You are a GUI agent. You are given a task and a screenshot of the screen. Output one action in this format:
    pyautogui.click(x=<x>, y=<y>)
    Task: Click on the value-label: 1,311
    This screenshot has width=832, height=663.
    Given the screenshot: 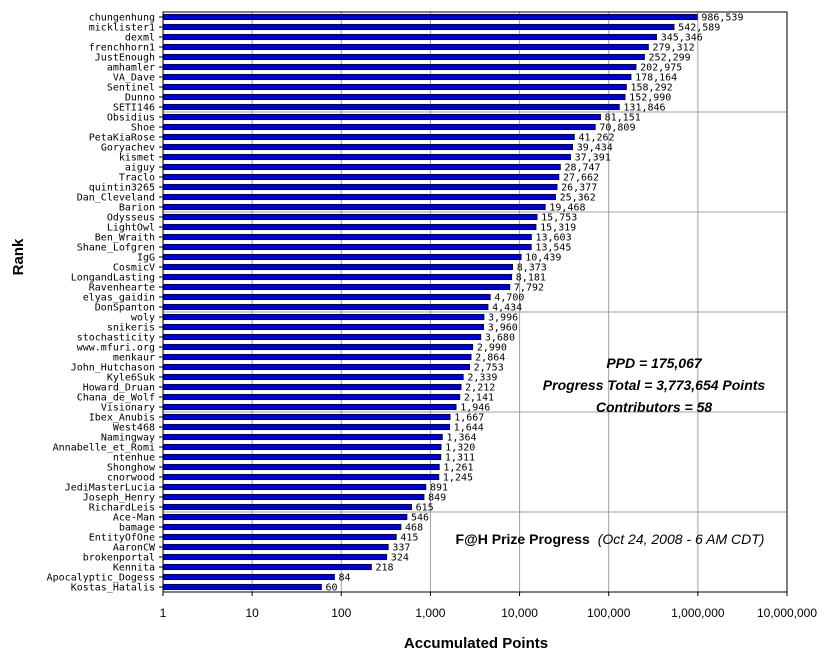 What is the action you would take?
    pyautogui.click(x=460, y=458)
    